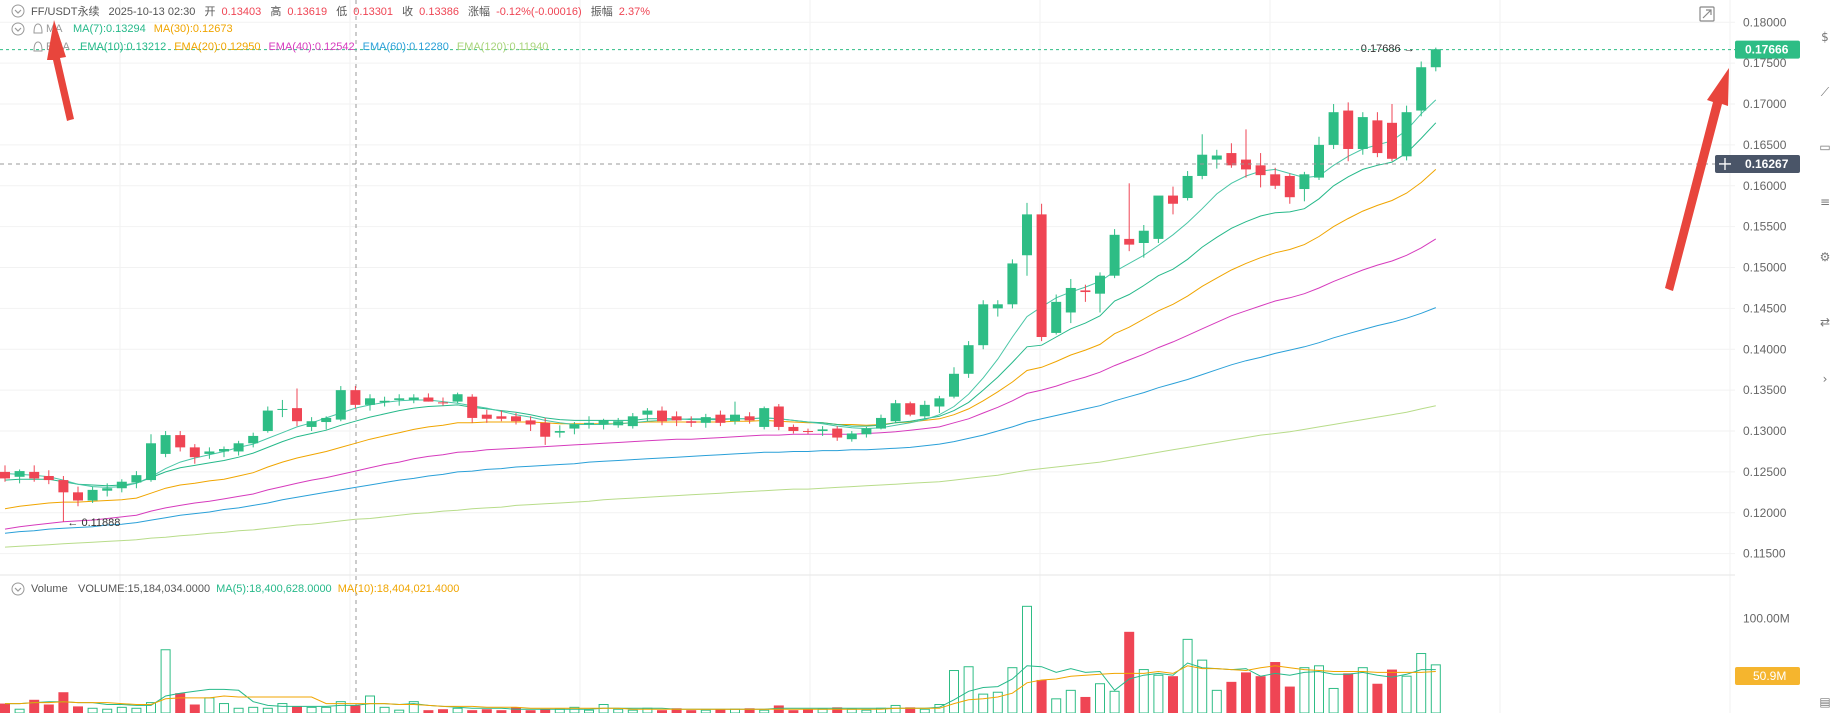 This screenshot has width=1834, height=713. Describe the element at coordinates (1707, 14) in the screenshot. I see `expand-icon` at that location.